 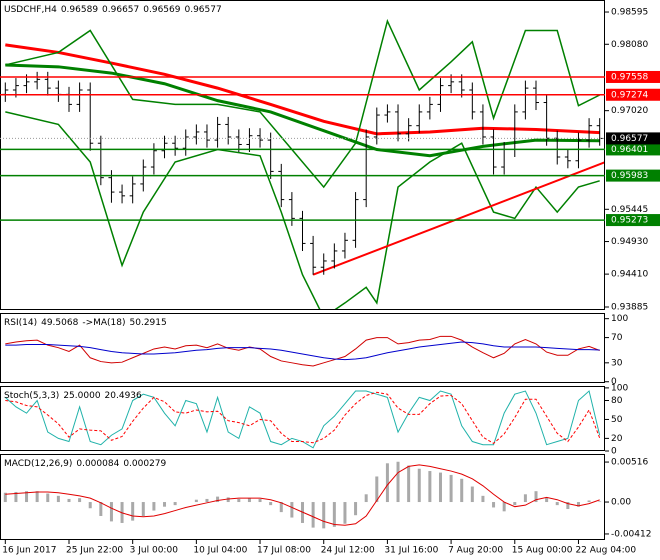 I want to click on last-price-label: 0.96577, so click(x=629, y=139).